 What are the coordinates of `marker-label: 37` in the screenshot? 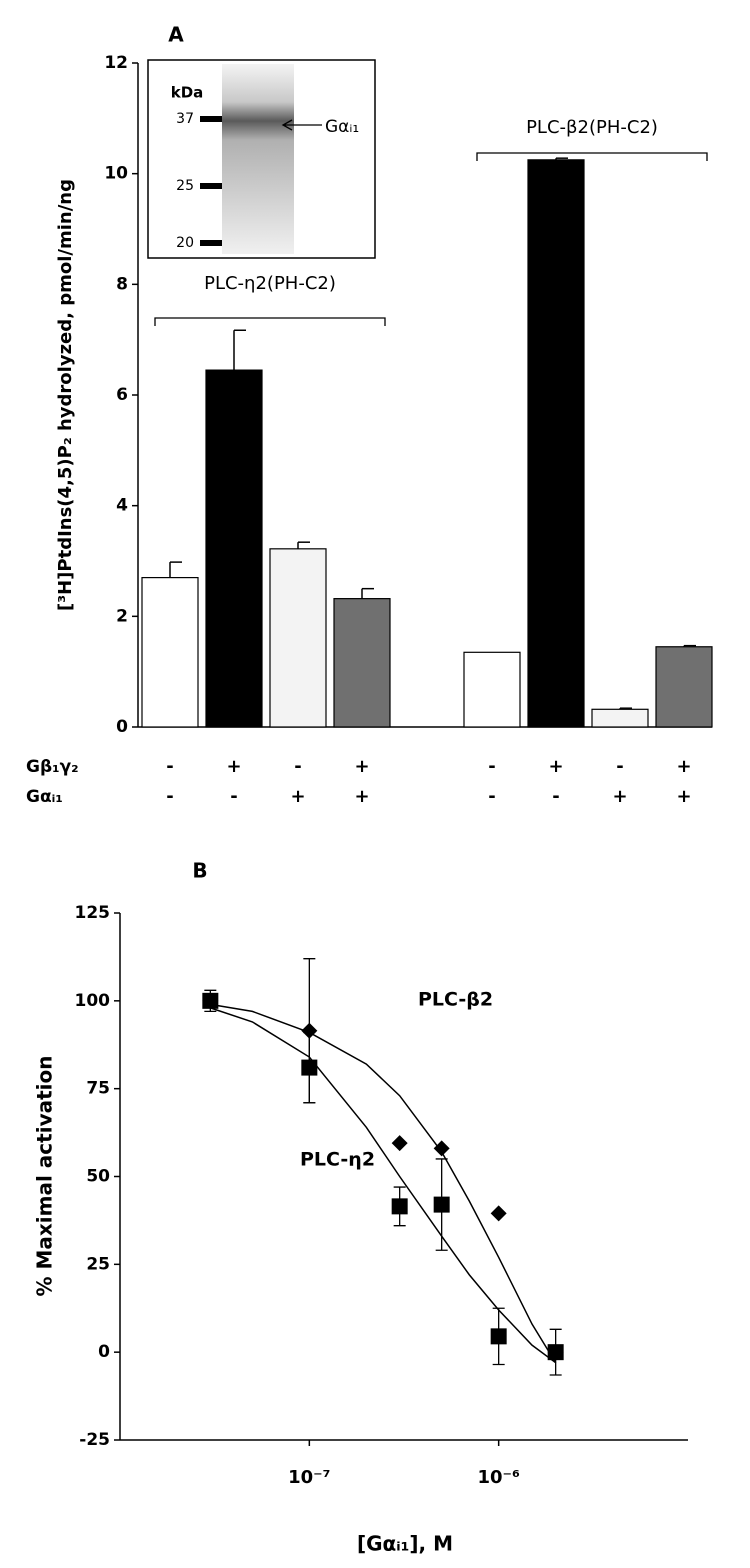 It's located at (185, 119).